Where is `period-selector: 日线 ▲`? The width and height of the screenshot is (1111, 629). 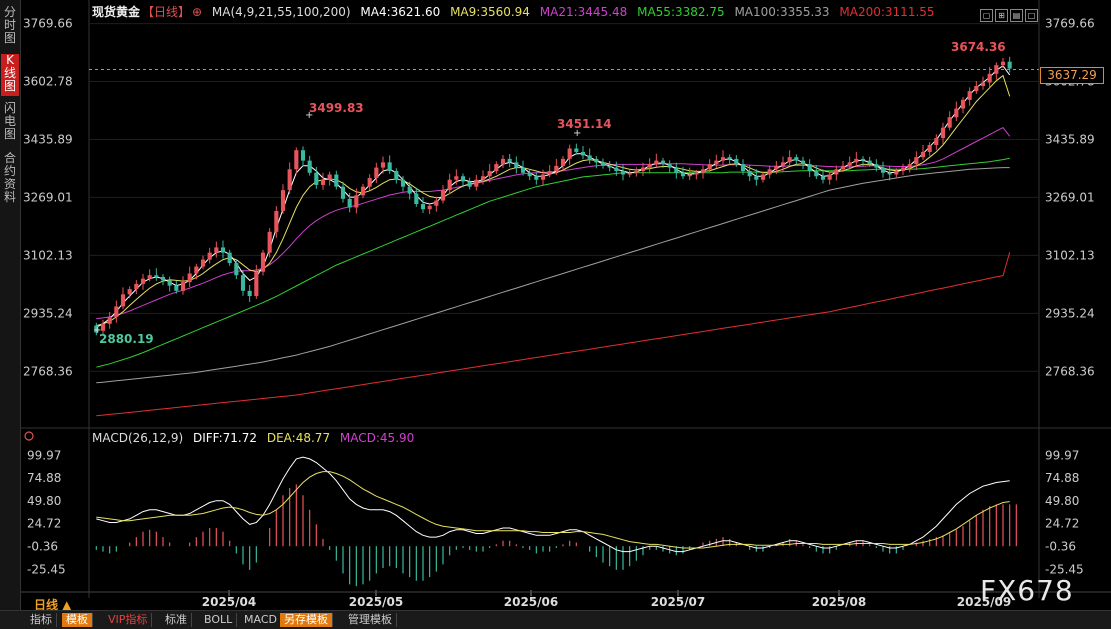
period-selector: 日线 ▲ is located at coordinates (53, 605).